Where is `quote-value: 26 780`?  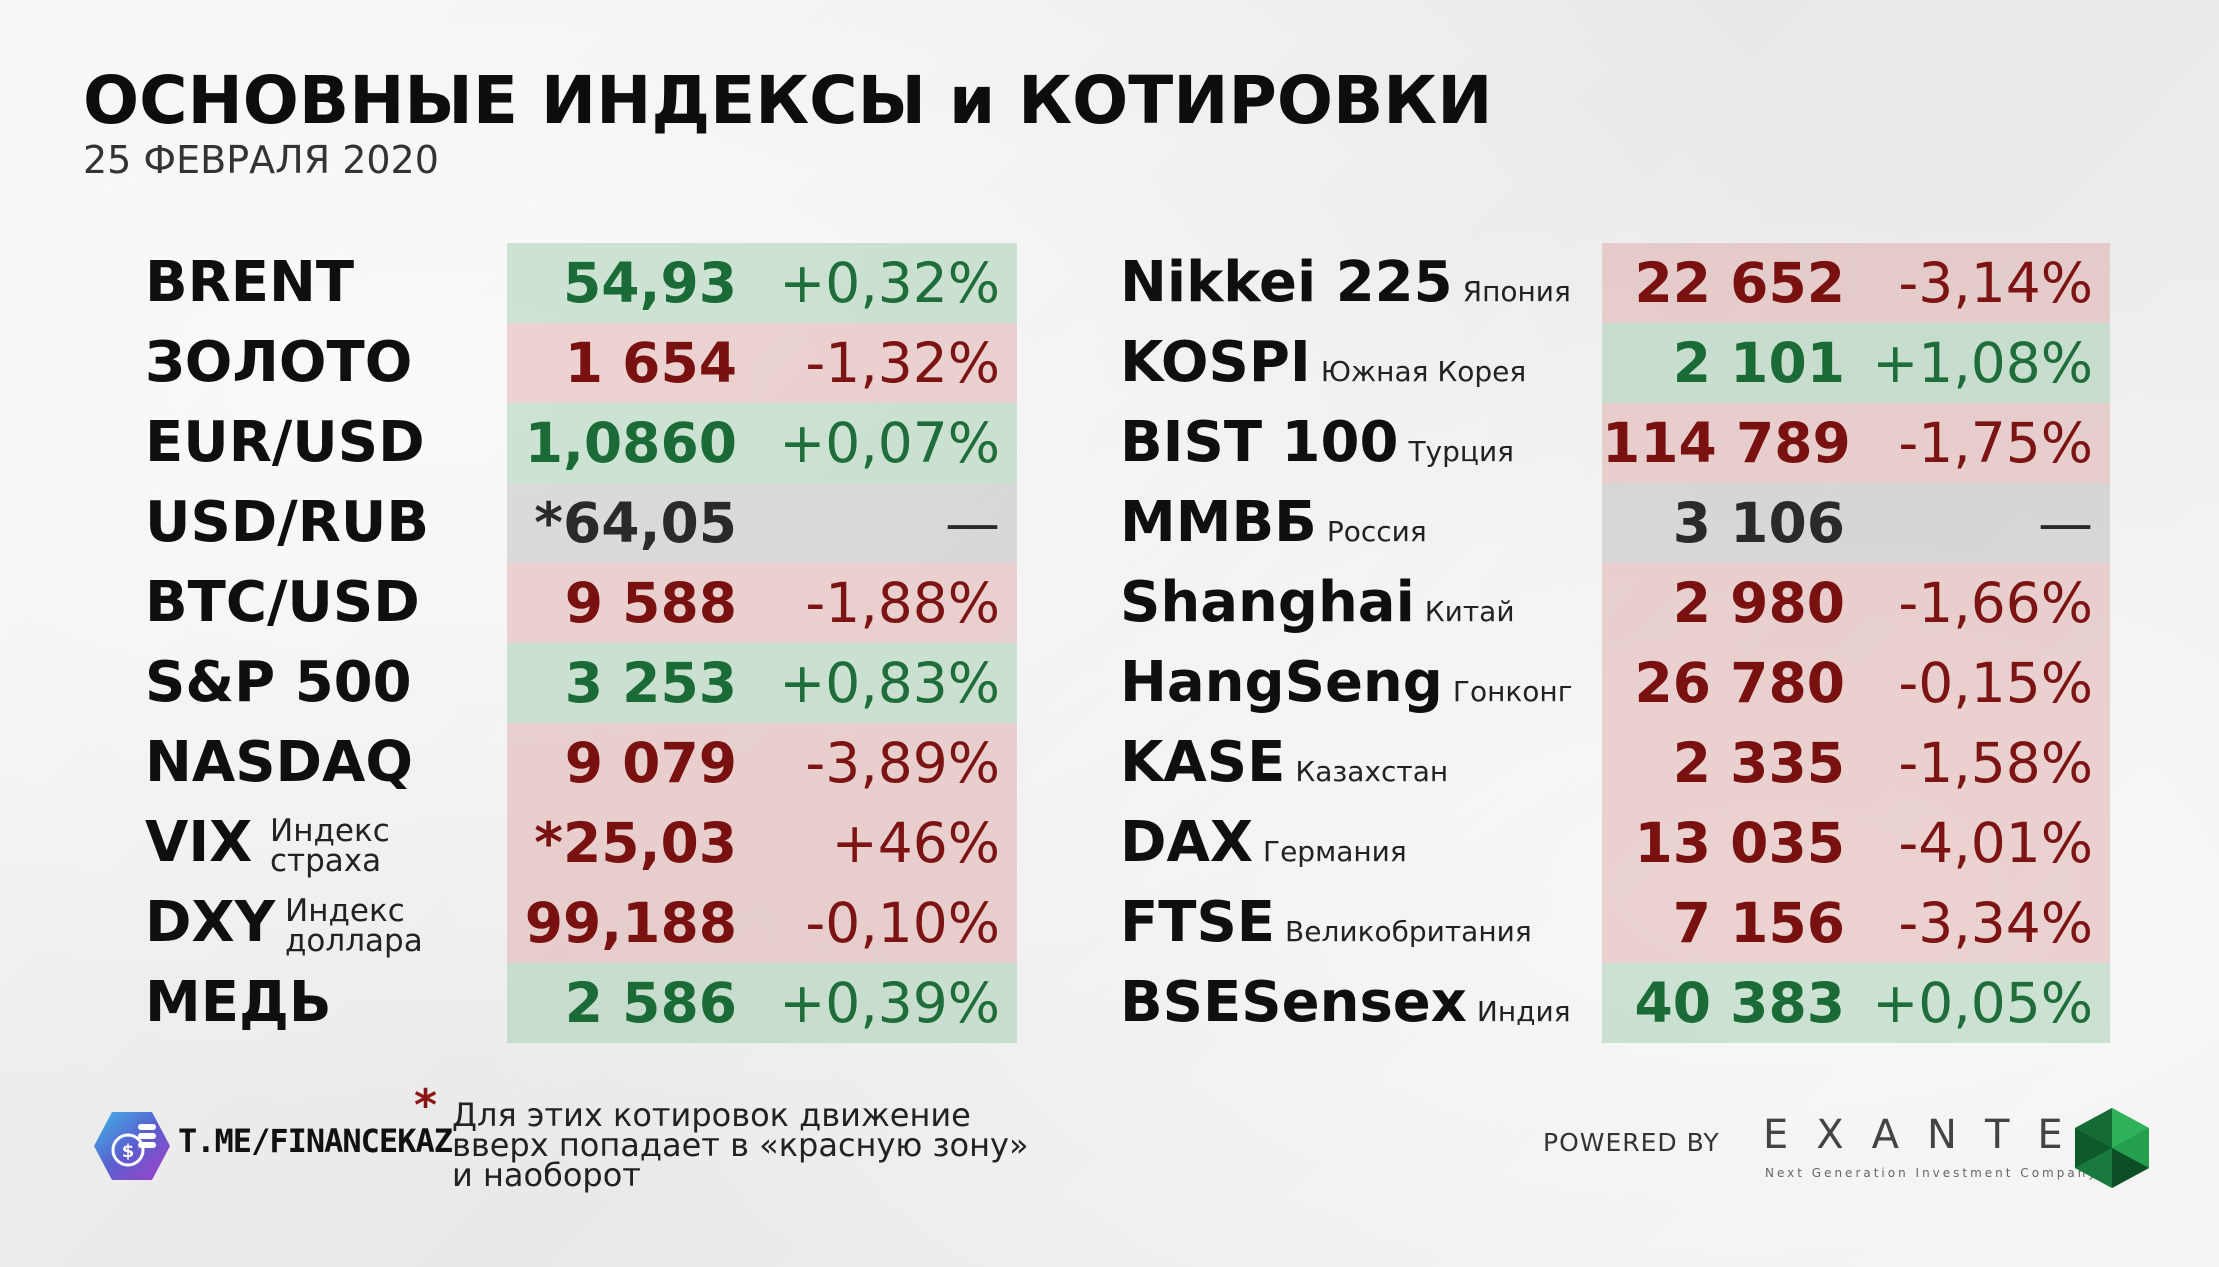 quote-value: 26 780 is located at coordinates (1740, 683).